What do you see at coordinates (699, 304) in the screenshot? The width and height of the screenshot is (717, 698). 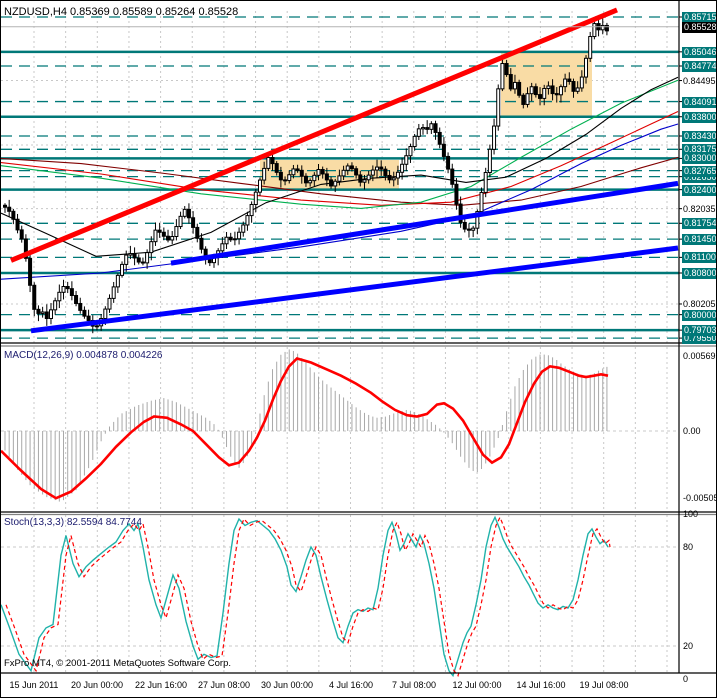 I see `price-axis-label: 0.80205` at bounding box center [699, 304].